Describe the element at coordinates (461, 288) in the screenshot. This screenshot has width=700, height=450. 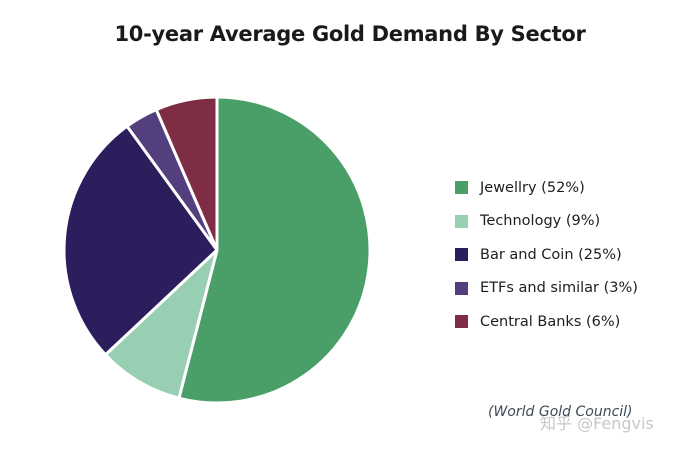
I see `legend-swatch-etfs` at that location.